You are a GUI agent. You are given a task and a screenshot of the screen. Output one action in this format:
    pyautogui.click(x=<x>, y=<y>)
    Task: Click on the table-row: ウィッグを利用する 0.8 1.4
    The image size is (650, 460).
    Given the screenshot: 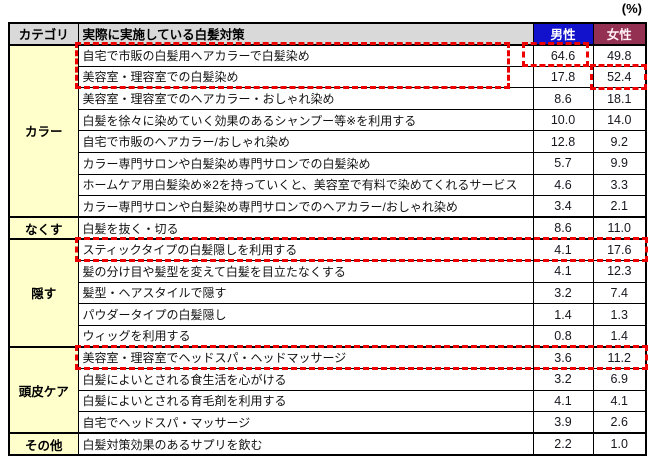 What is the action you would take?
    pyautogui.click(x=328, y=336)
    